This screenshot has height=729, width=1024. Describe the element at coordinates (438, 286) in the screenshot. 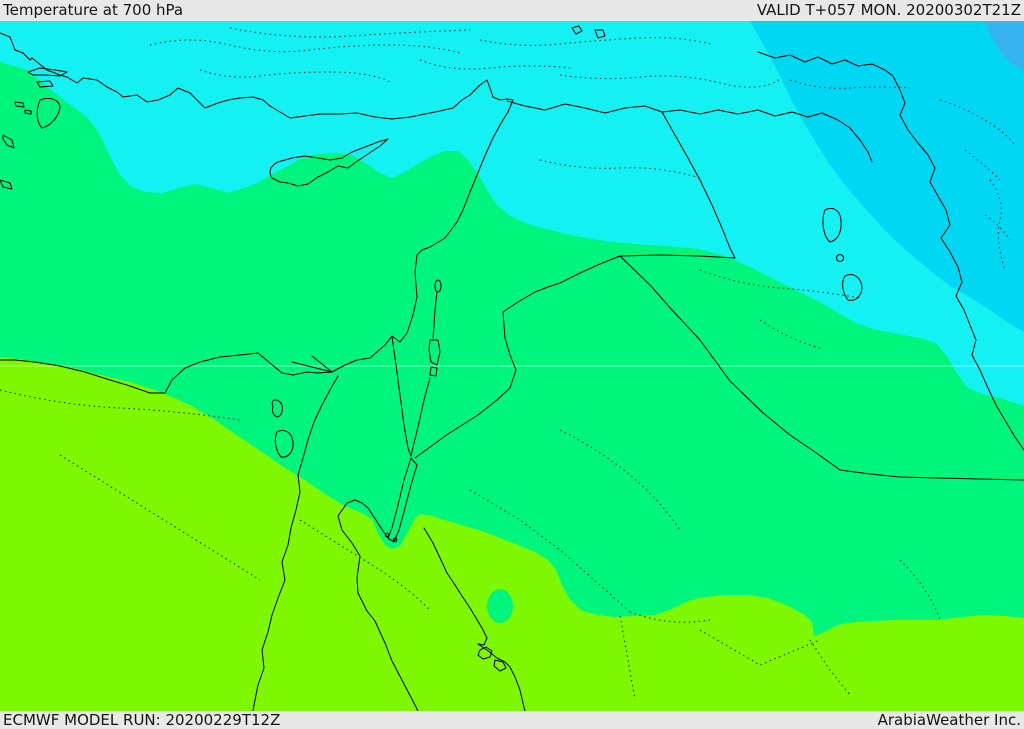

I see `sea-of-galilee` at that location.